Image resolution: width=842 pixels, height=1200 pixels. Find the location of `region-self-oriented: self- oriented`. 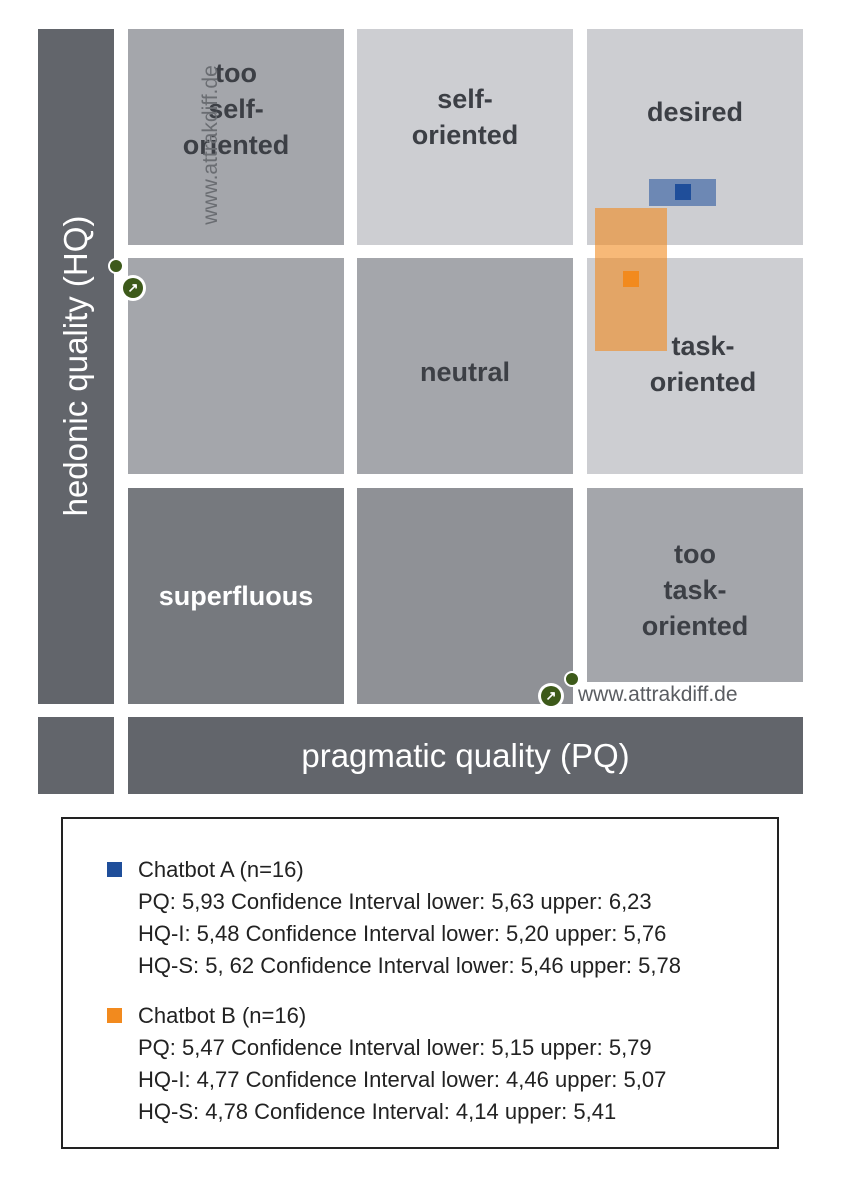

region-self-oriented: self- oriented is located at coordinates (465, 137).